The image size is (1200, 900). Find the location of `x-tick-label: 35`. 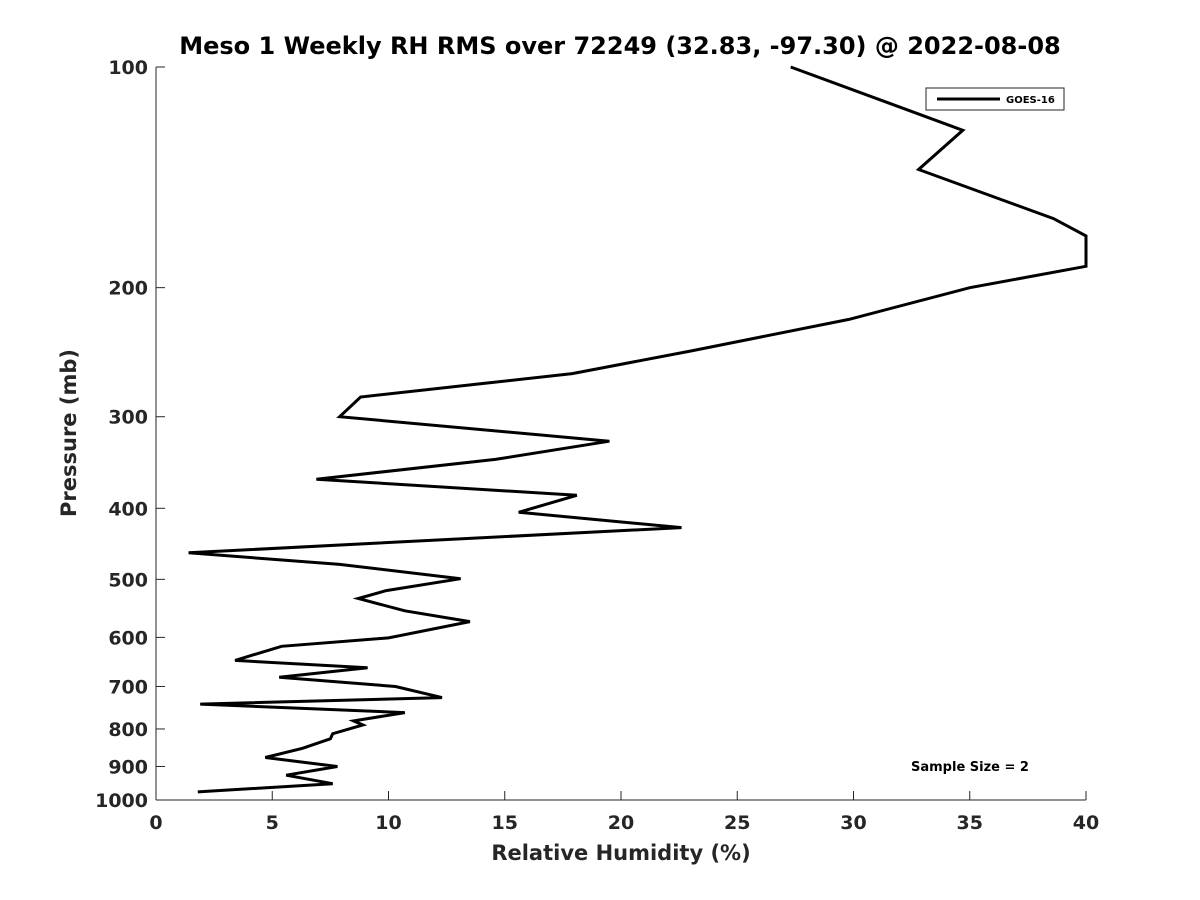

x-tick-label: 35 is located at coordinates (970, 823).